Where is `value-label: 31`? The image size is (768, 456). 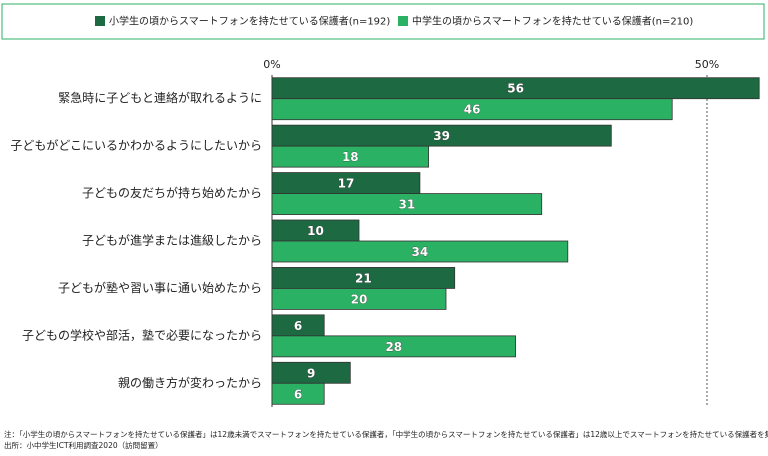 value-label: 31 is located at coordinates (406, 205).